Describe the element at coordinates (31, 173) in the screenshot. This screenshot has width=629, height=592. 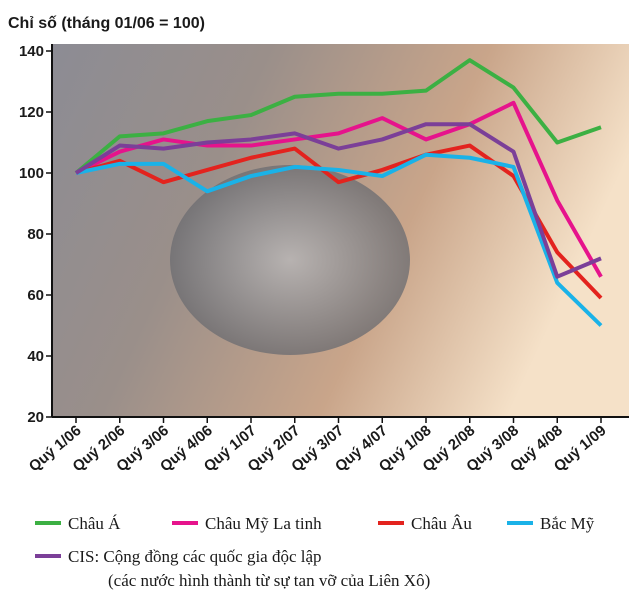
I see `y-tick-label: 100` at that location.